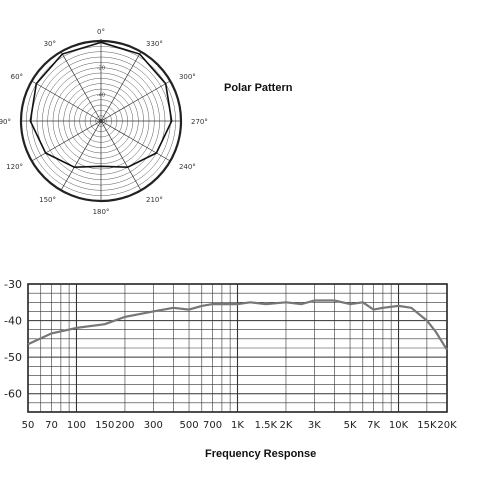  I want to click on polar-angle-label: 60°, so click(17, 77).